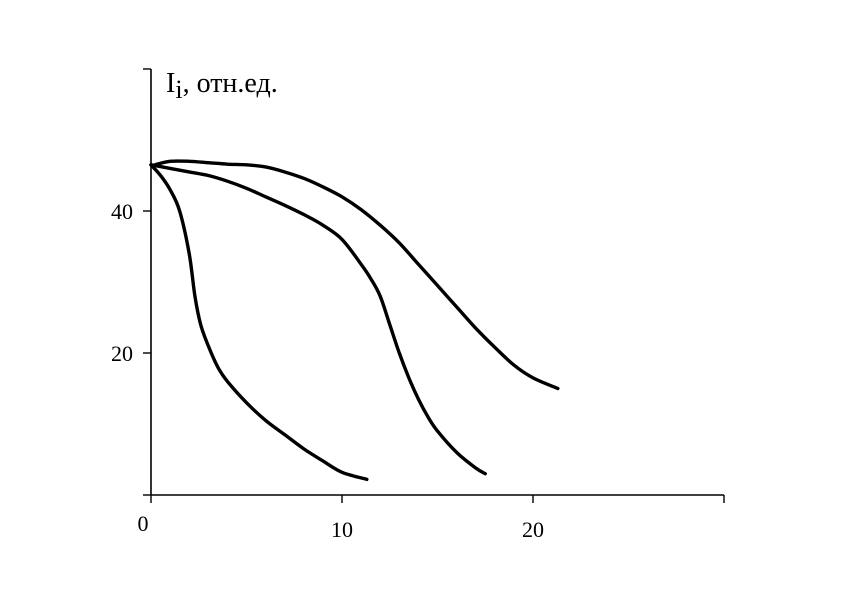  Describe the element at coordinates (122, 353) in the screenshot. I see `y-tick-label: 20` at that location.